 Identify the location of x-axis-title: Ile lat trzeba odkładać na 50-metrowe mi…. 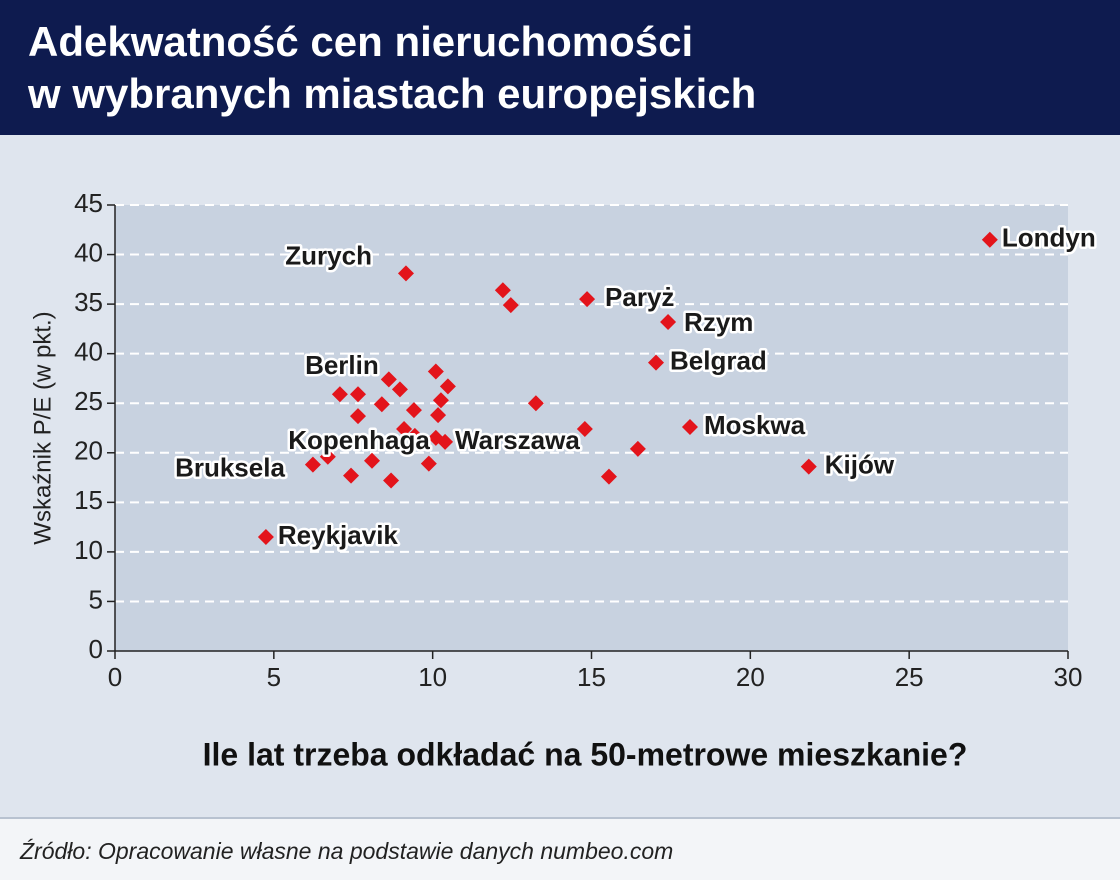
(585, 754).